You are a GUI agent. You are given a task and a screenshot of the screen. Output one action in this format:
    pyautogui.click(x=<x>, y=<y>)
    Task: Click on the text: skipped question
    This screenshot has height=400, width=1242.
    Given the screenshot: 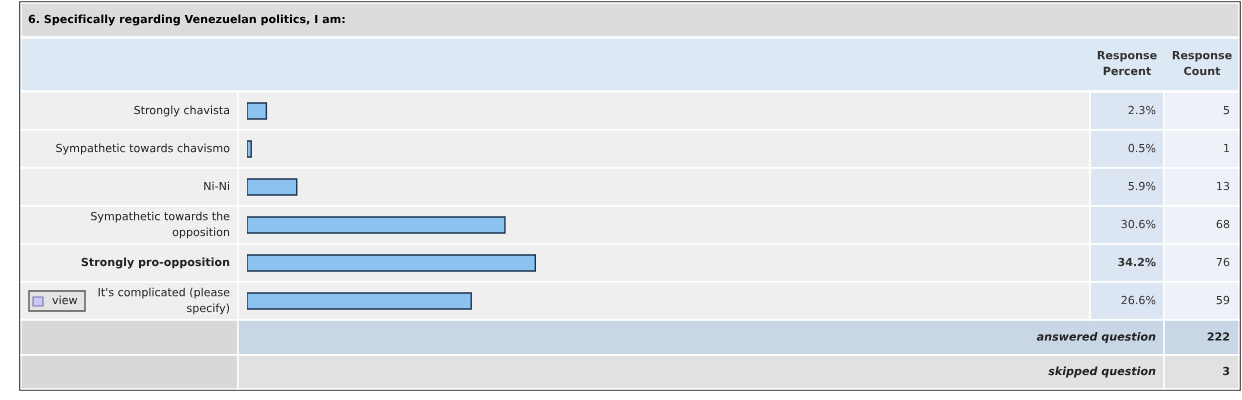 What is the action you would take?
    pyautogui.click(x=1102, y=372)
    